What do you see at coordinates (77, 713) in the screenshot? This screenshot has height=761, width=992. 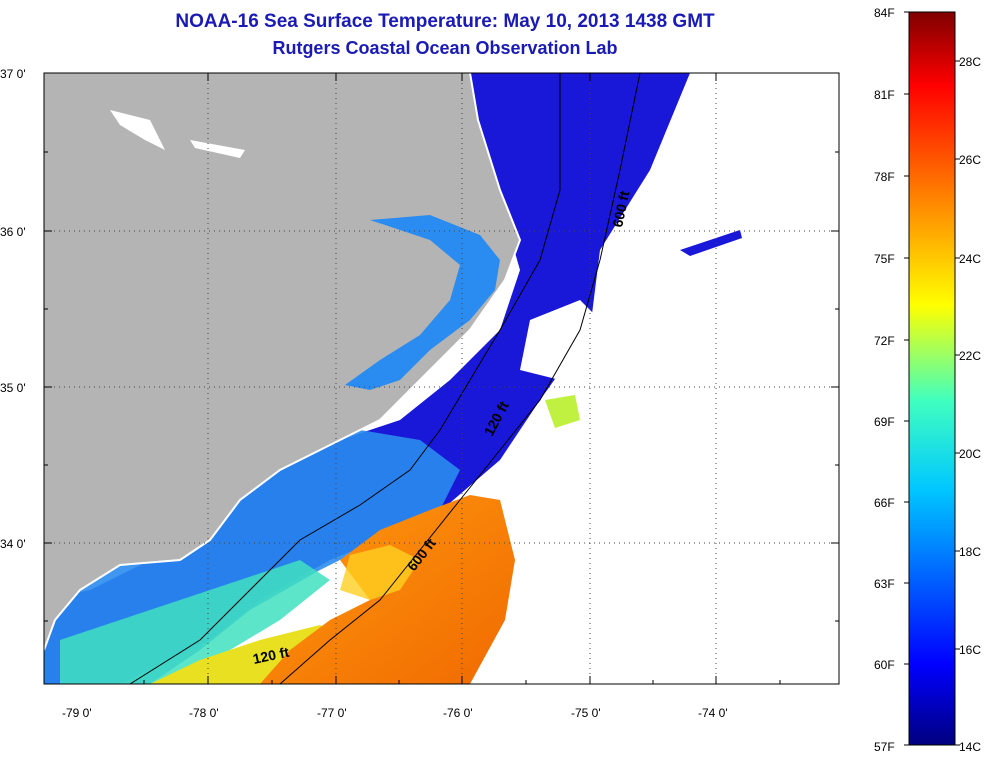 I see `lon-label-79: -79 0'` at bounding box center [77, 713].